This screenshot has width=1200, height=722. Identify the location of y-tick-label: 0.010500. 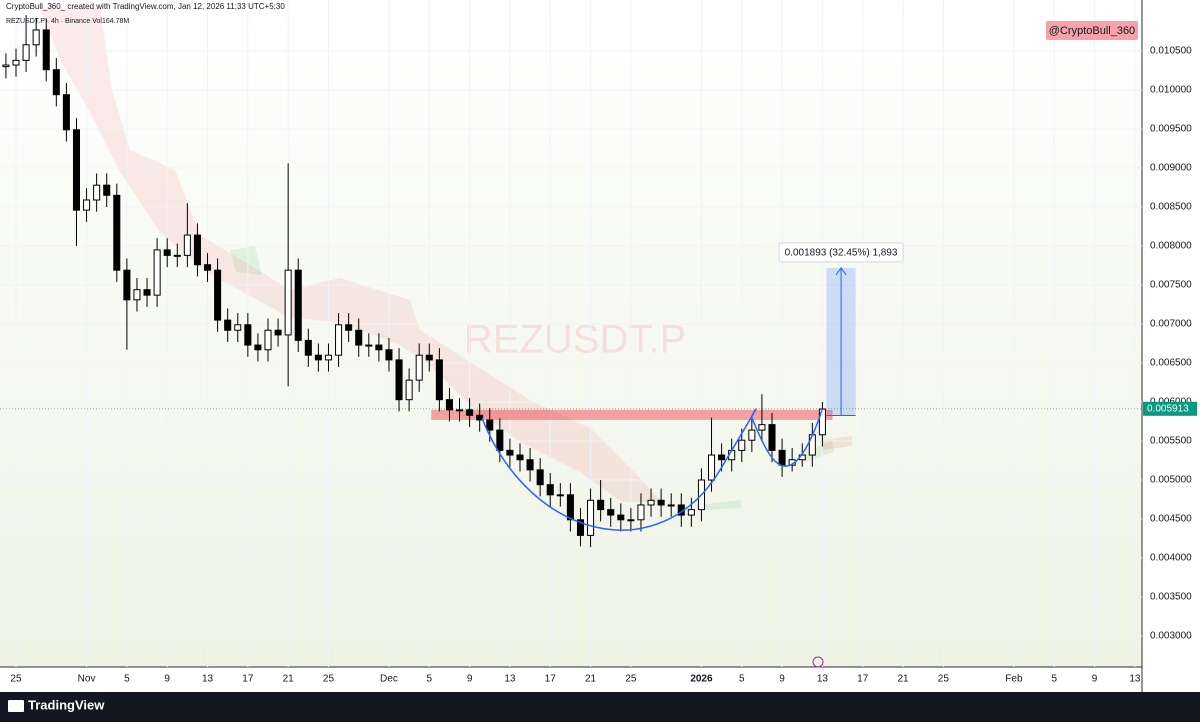
(1171, 51).